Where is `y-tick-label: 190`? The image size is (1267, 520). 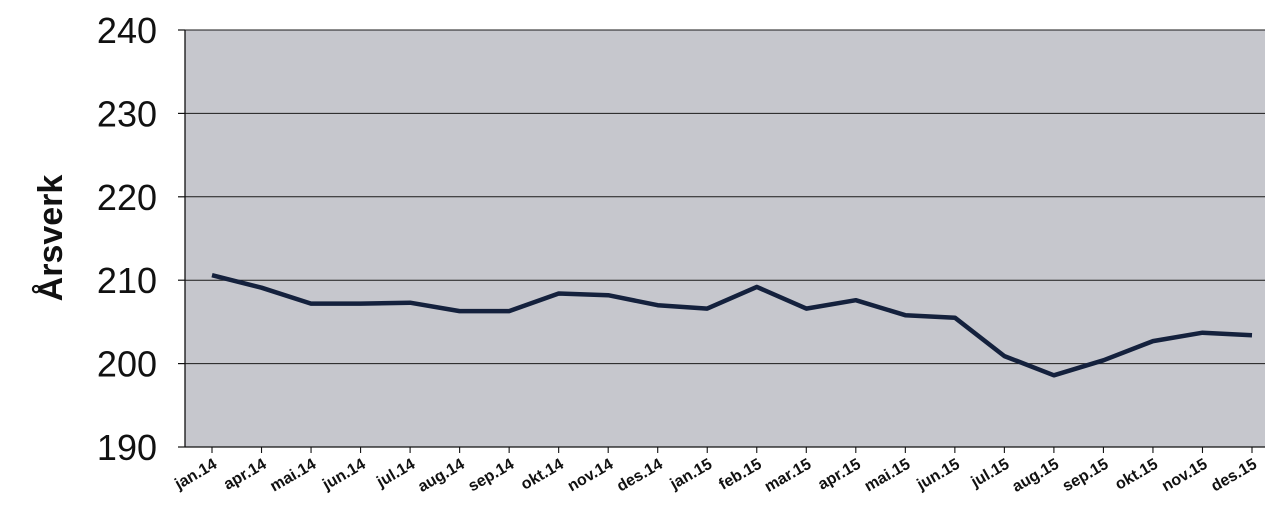
y-tick-label: 190 is located at coordinates (127, 447).